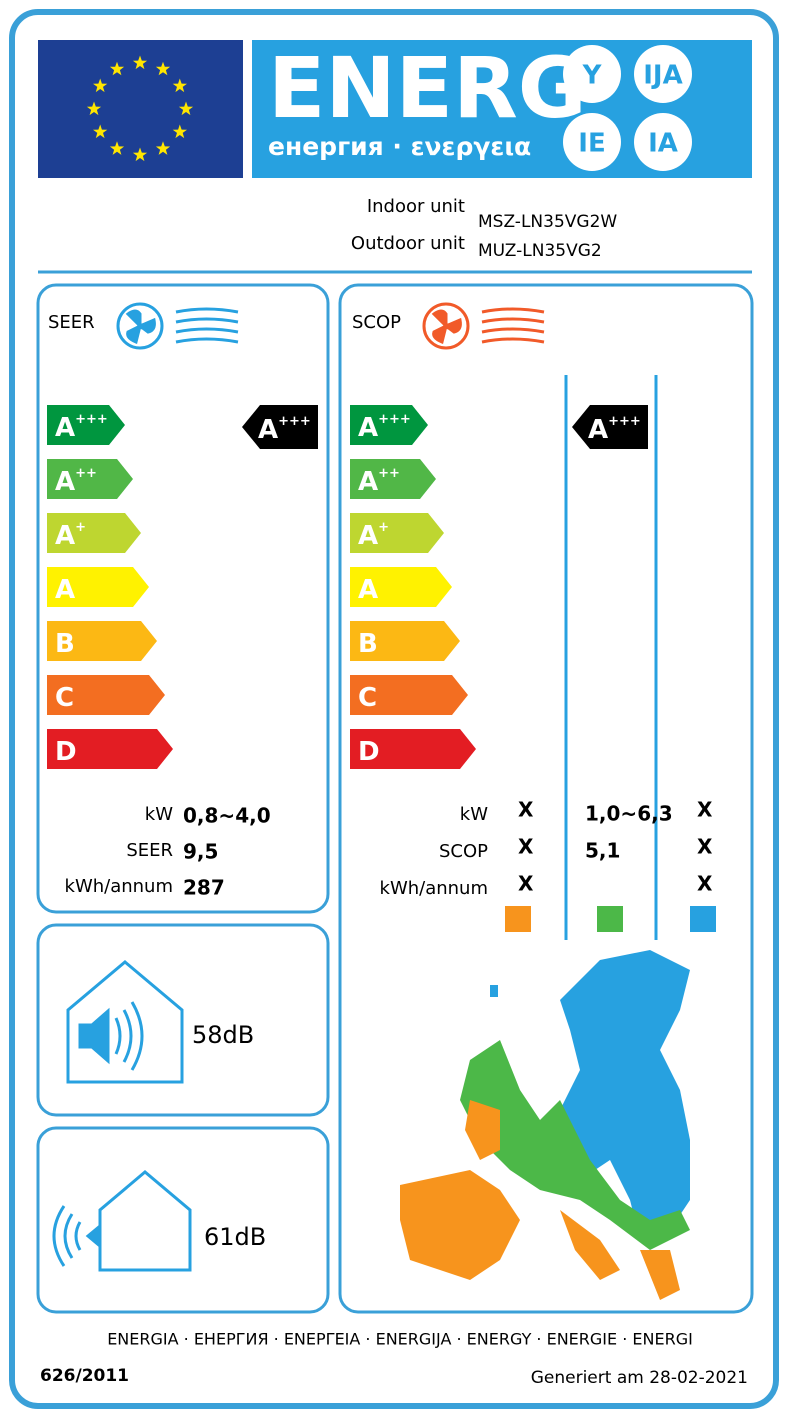 The image size is (800, 1419). I want to click on suffix: IA, so click(663, 144).